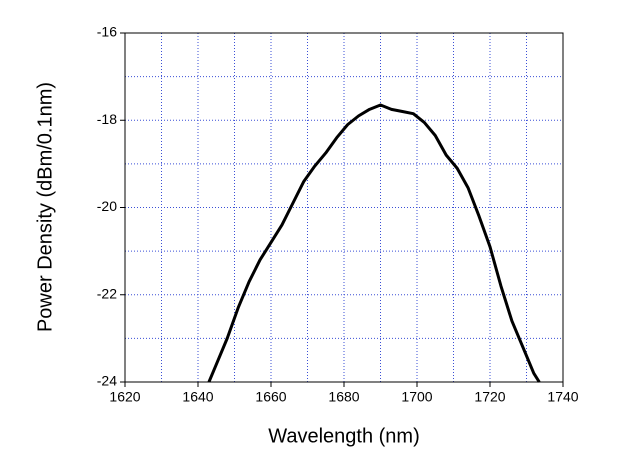 The width and height of the screenshot is (618, 462). Describe the element at coordinates (45, 207) in the screenshot. I see `y-axis-label: Power Density (dBm/0.1nm)` at that location.